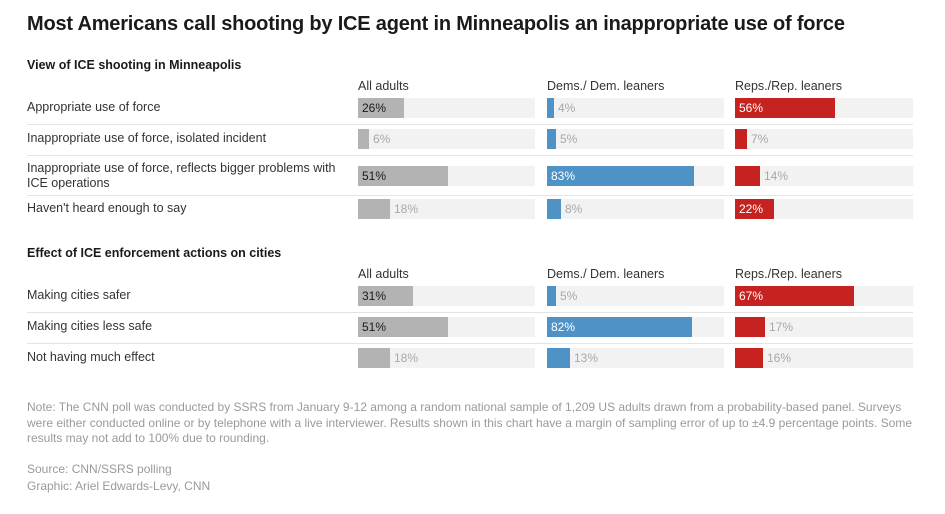  What do you see at coordinates (824, 358) in the screenshot?
I see `bar-track-reps: 16%` at bounding box center [824, 358].